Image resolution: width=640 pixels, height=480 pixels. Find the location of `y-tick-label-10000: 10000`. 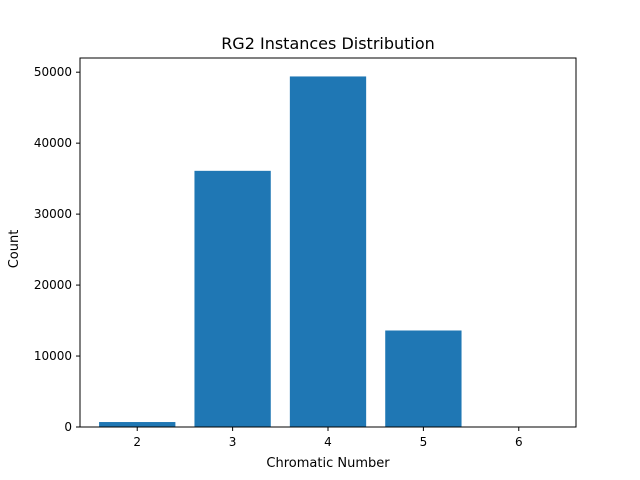

y-tick-label-10000: 10000 is located at coordinates (53, 356).